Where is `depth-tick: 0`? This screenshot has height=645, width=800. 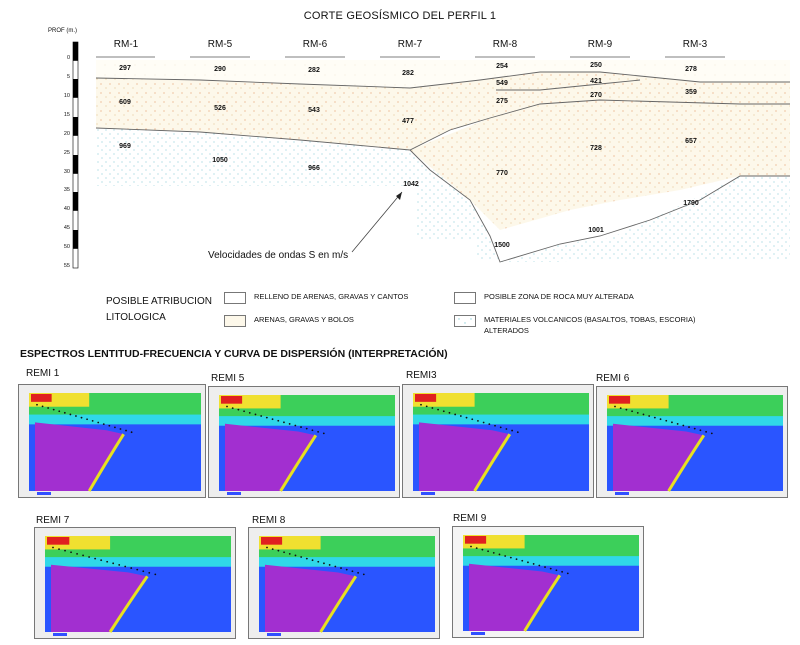 depth-tick: 0 is located at coordinates (68, 58).